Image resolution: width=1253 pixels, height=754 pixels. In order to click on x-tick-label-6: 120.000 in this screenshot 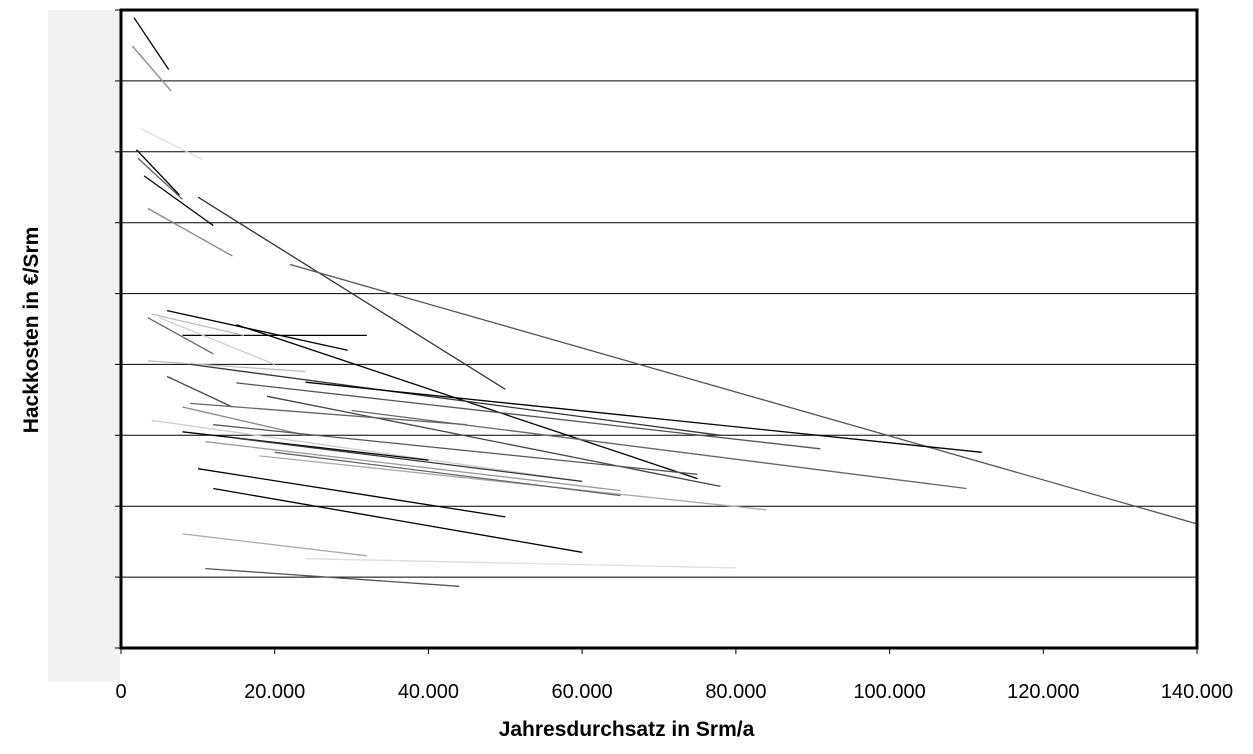, I will do `click(1043, 692)`.